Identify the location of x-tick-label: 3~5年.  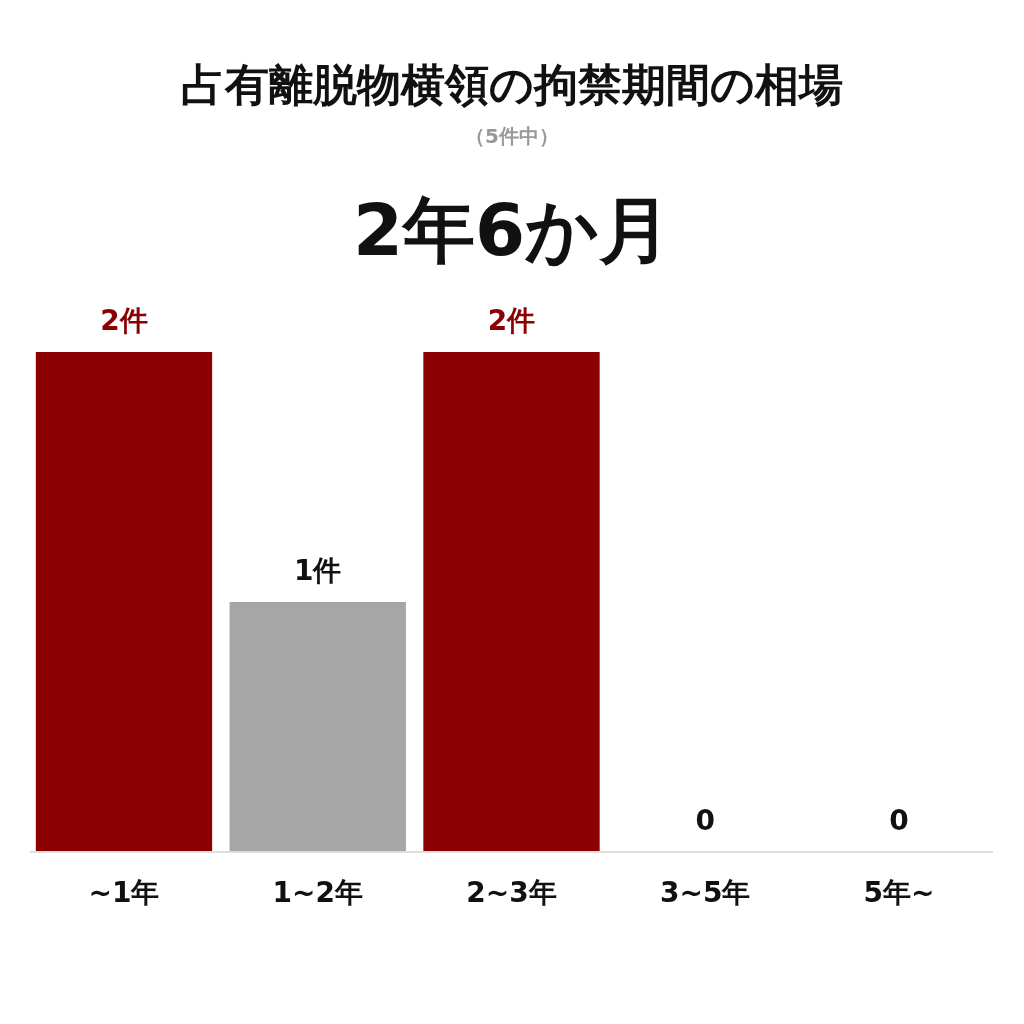
(705, 892).